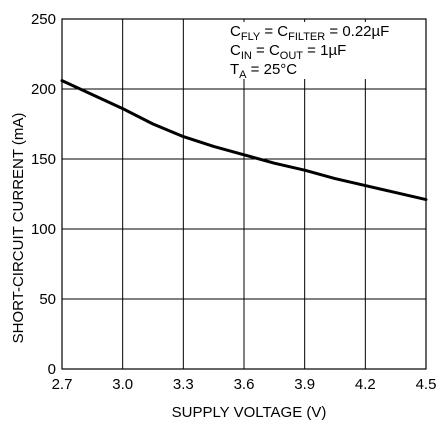  Describe the element at coordinates (243, 75) in the screenshot. I see `annotation-subscript: A` at that location.